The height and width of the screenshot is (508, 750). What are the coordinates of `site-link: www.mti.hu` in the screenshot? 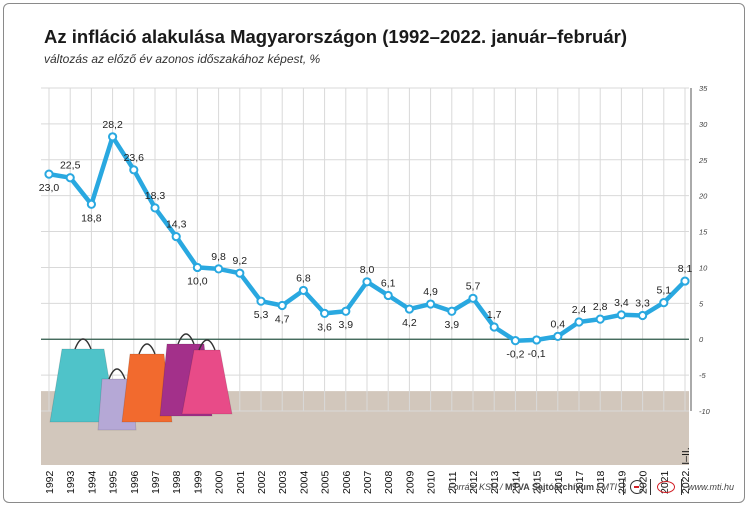 It's located at (710, 487).